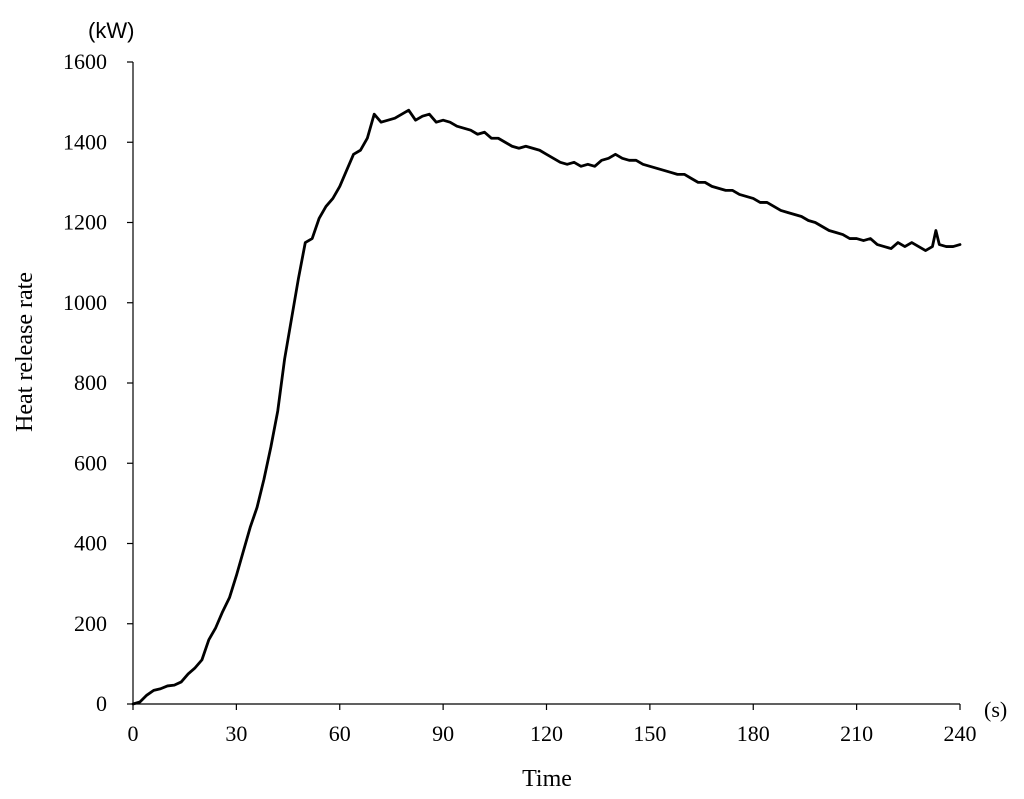  What do you see at coordinates (133, 733) in the screenshot?
I see `x-tick-label: 0` at bounding box center [133, 733].